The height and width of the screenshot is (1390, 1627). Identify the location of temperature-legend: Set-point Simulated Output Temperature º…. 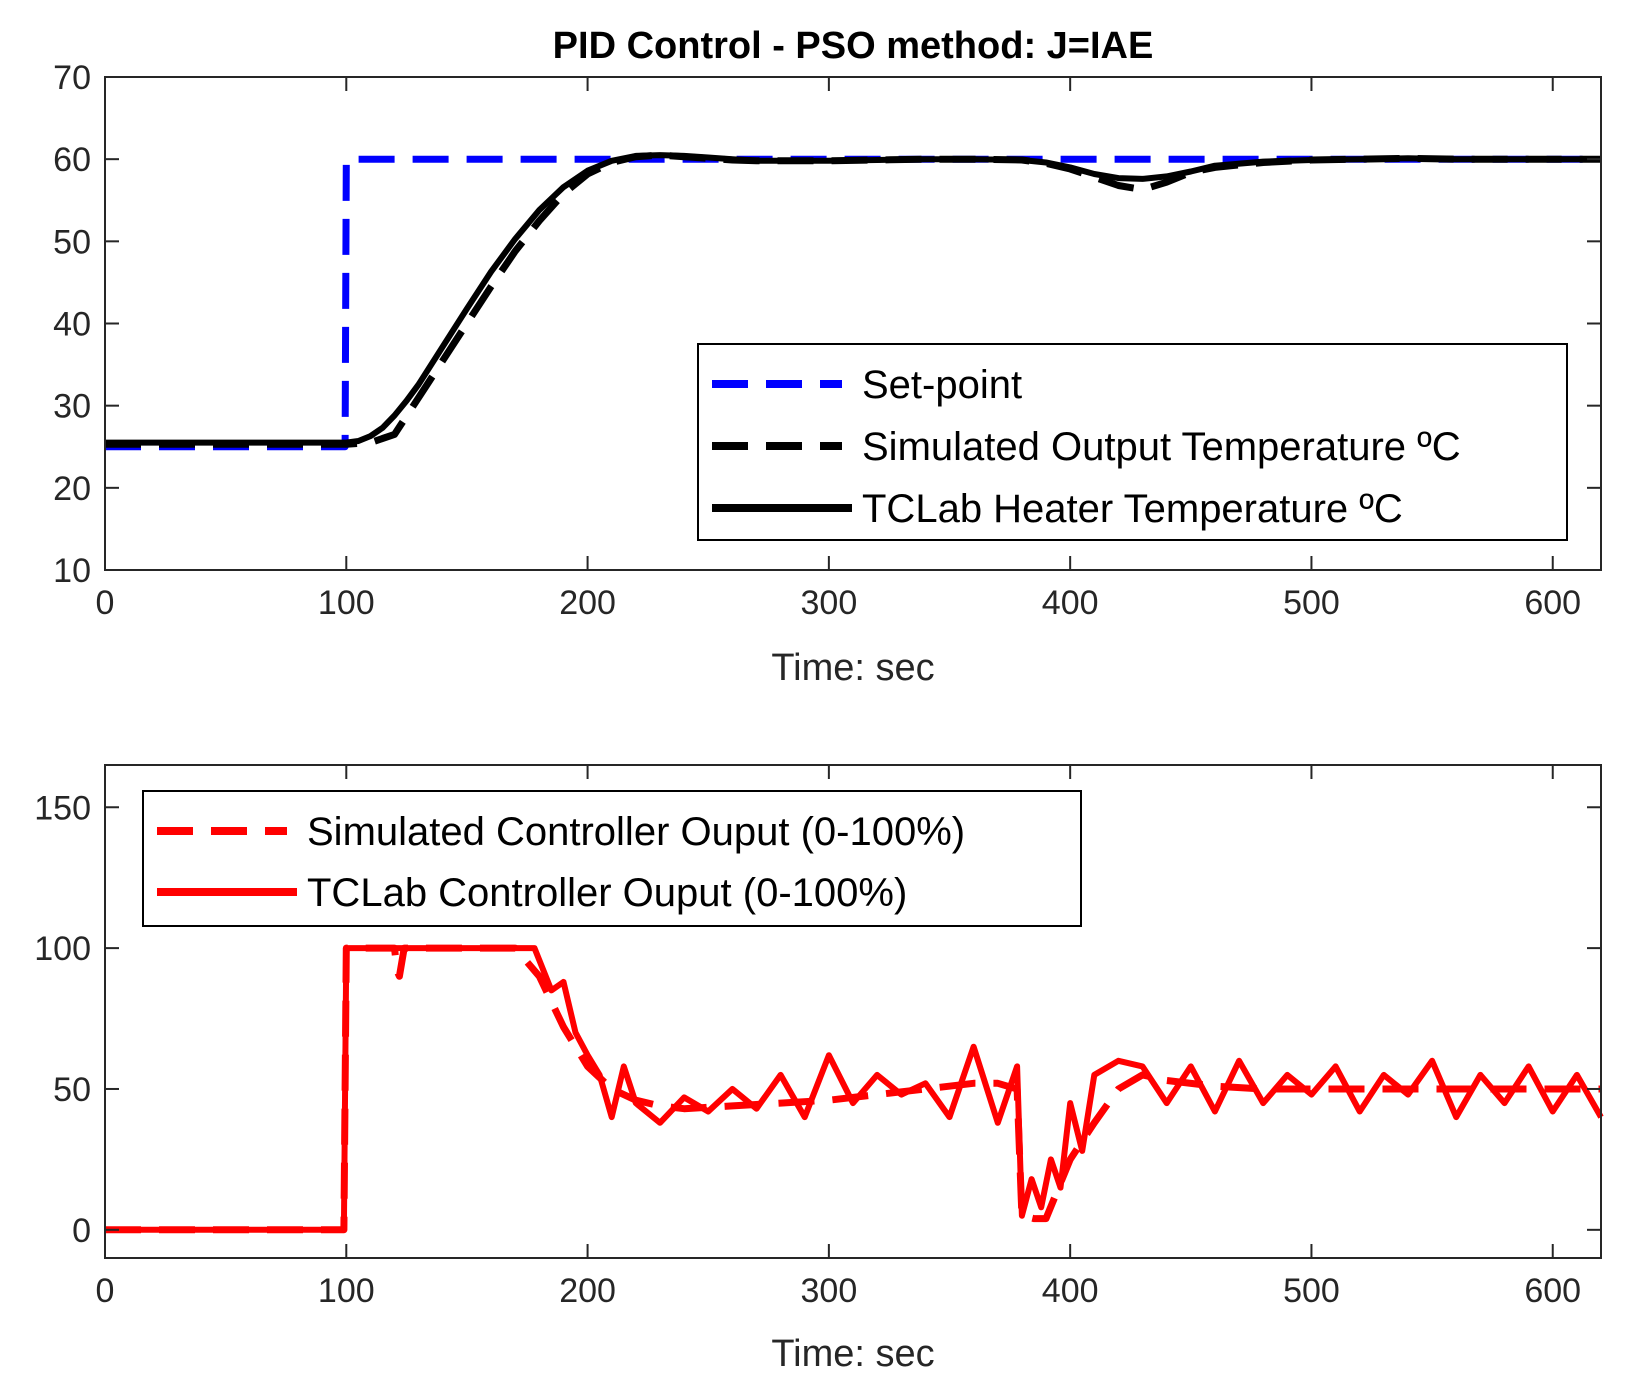
(1132, 442).